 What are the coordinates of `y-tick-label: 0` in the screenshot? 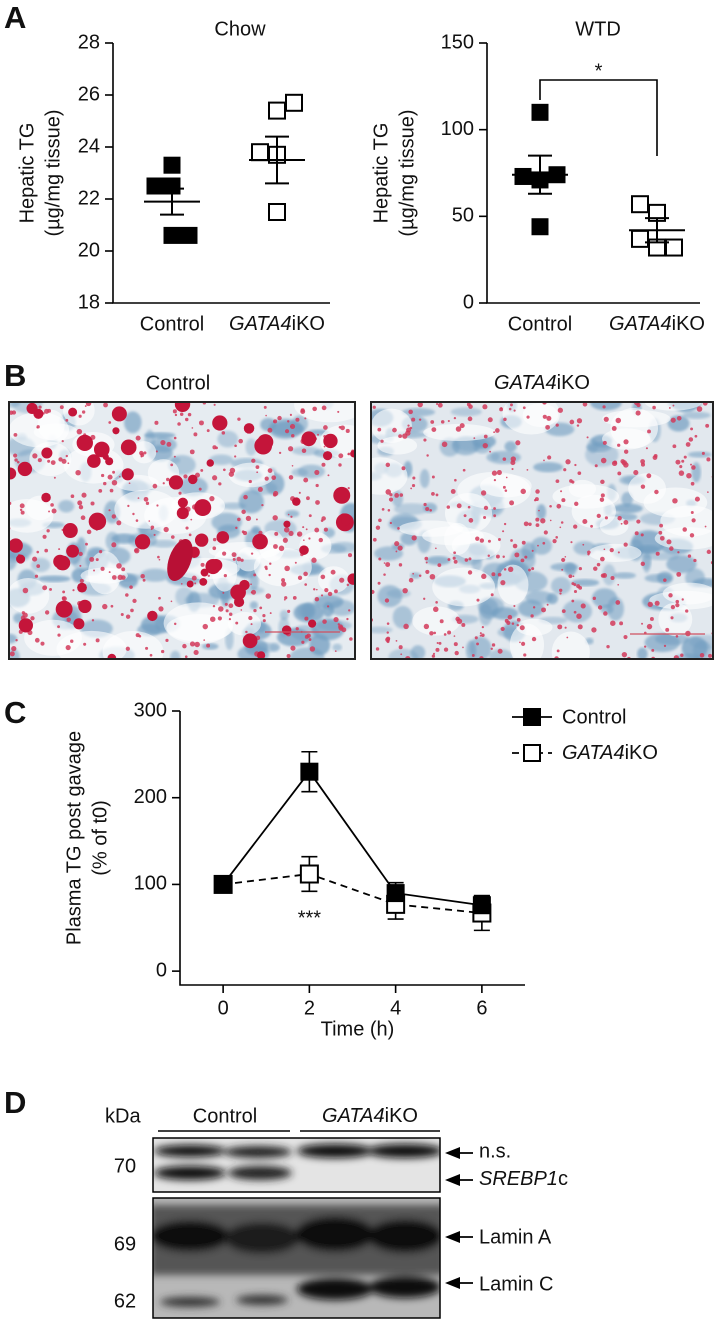 It's located at (161, 970).